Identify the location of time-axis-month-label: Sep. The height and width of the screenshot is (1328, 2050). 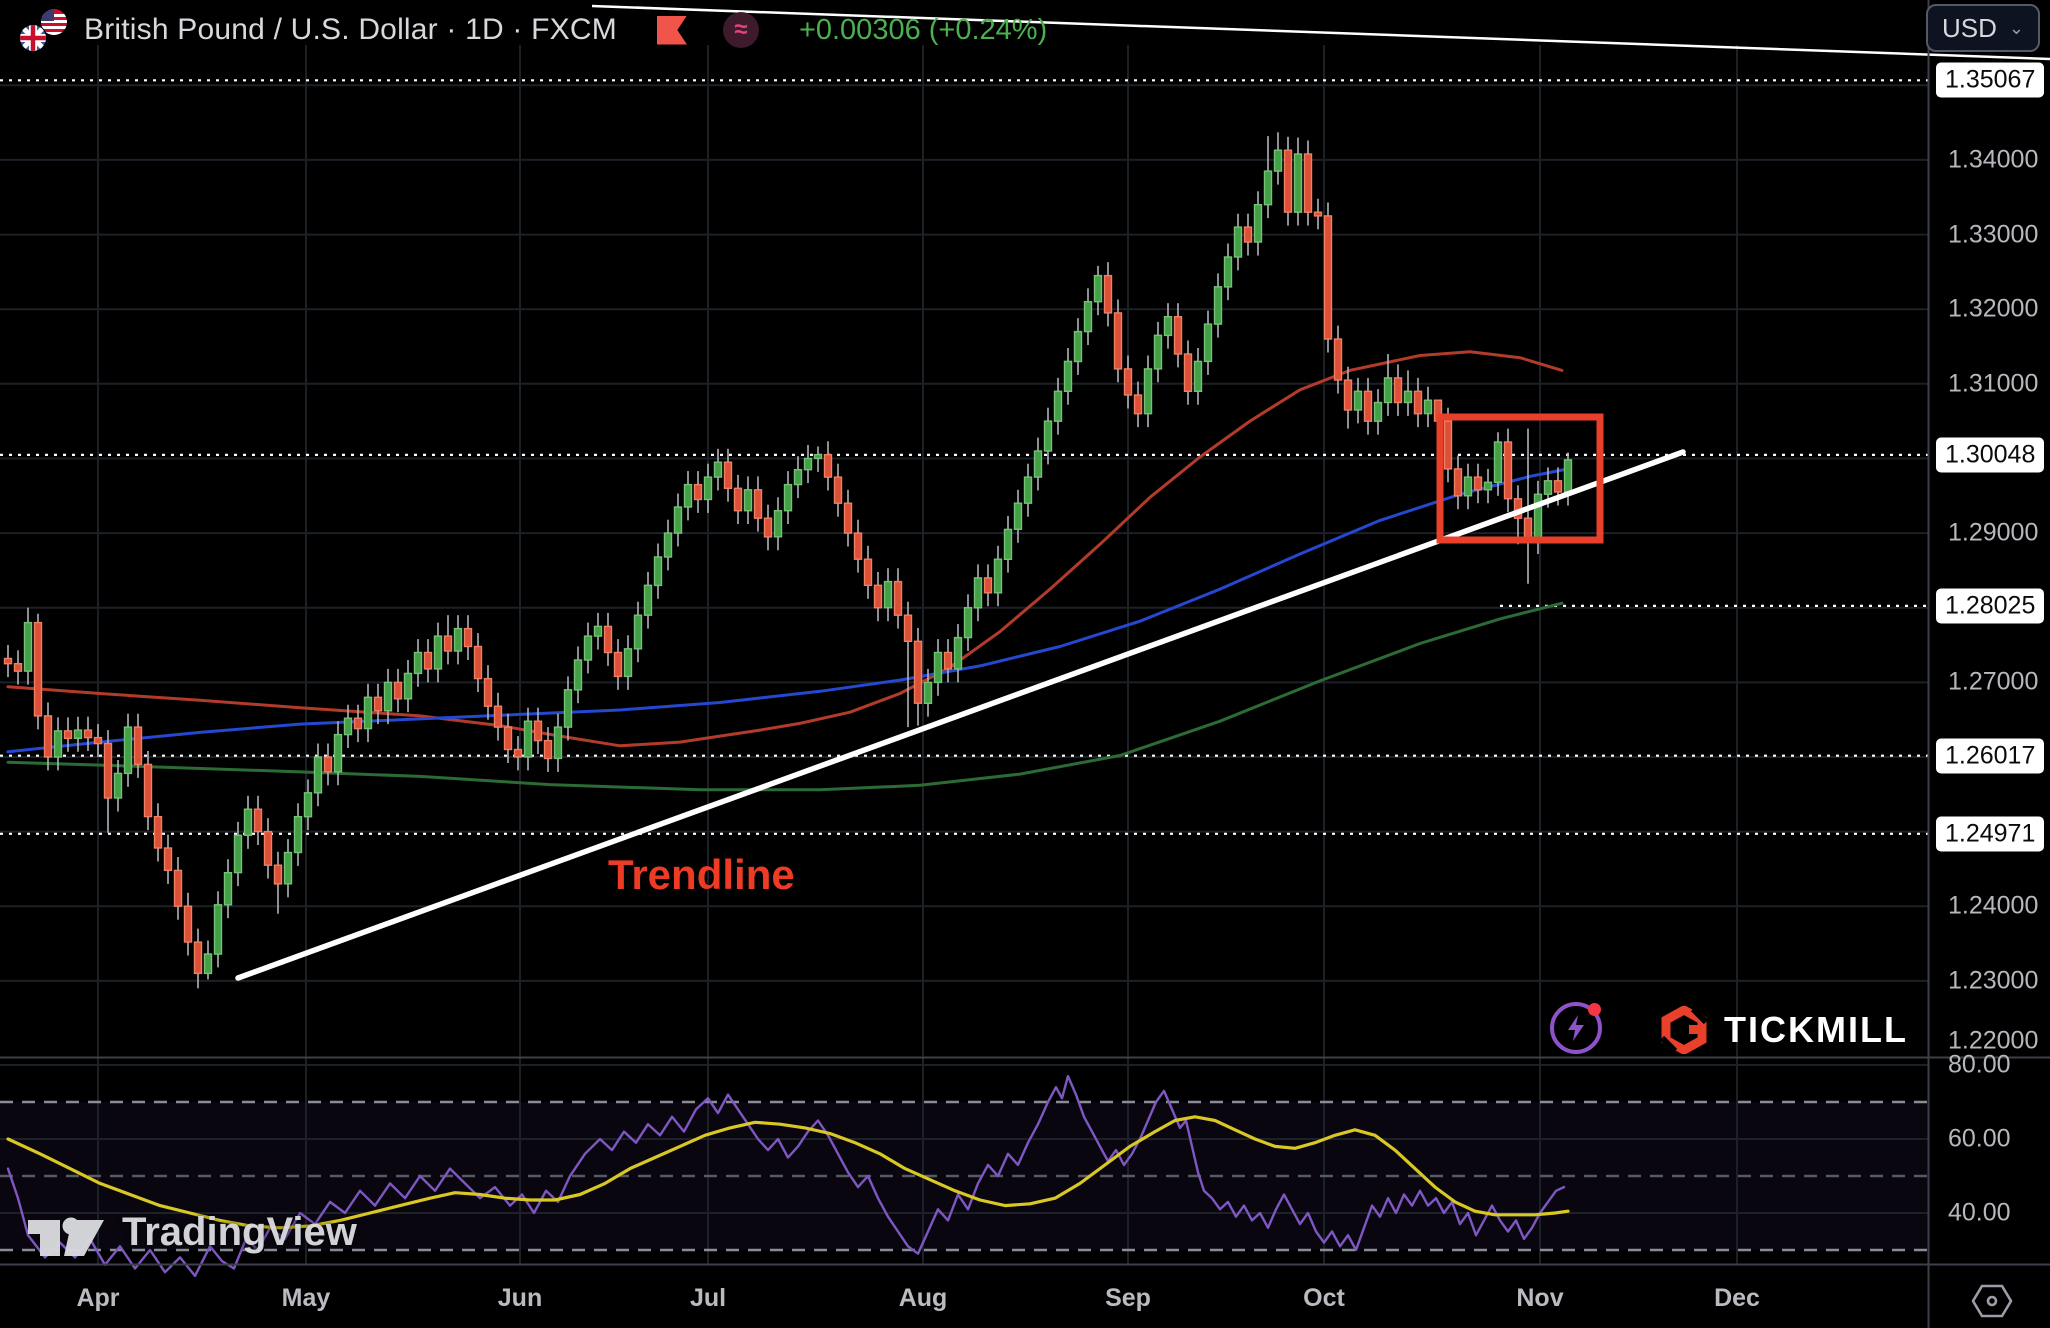
(1128, 1298).